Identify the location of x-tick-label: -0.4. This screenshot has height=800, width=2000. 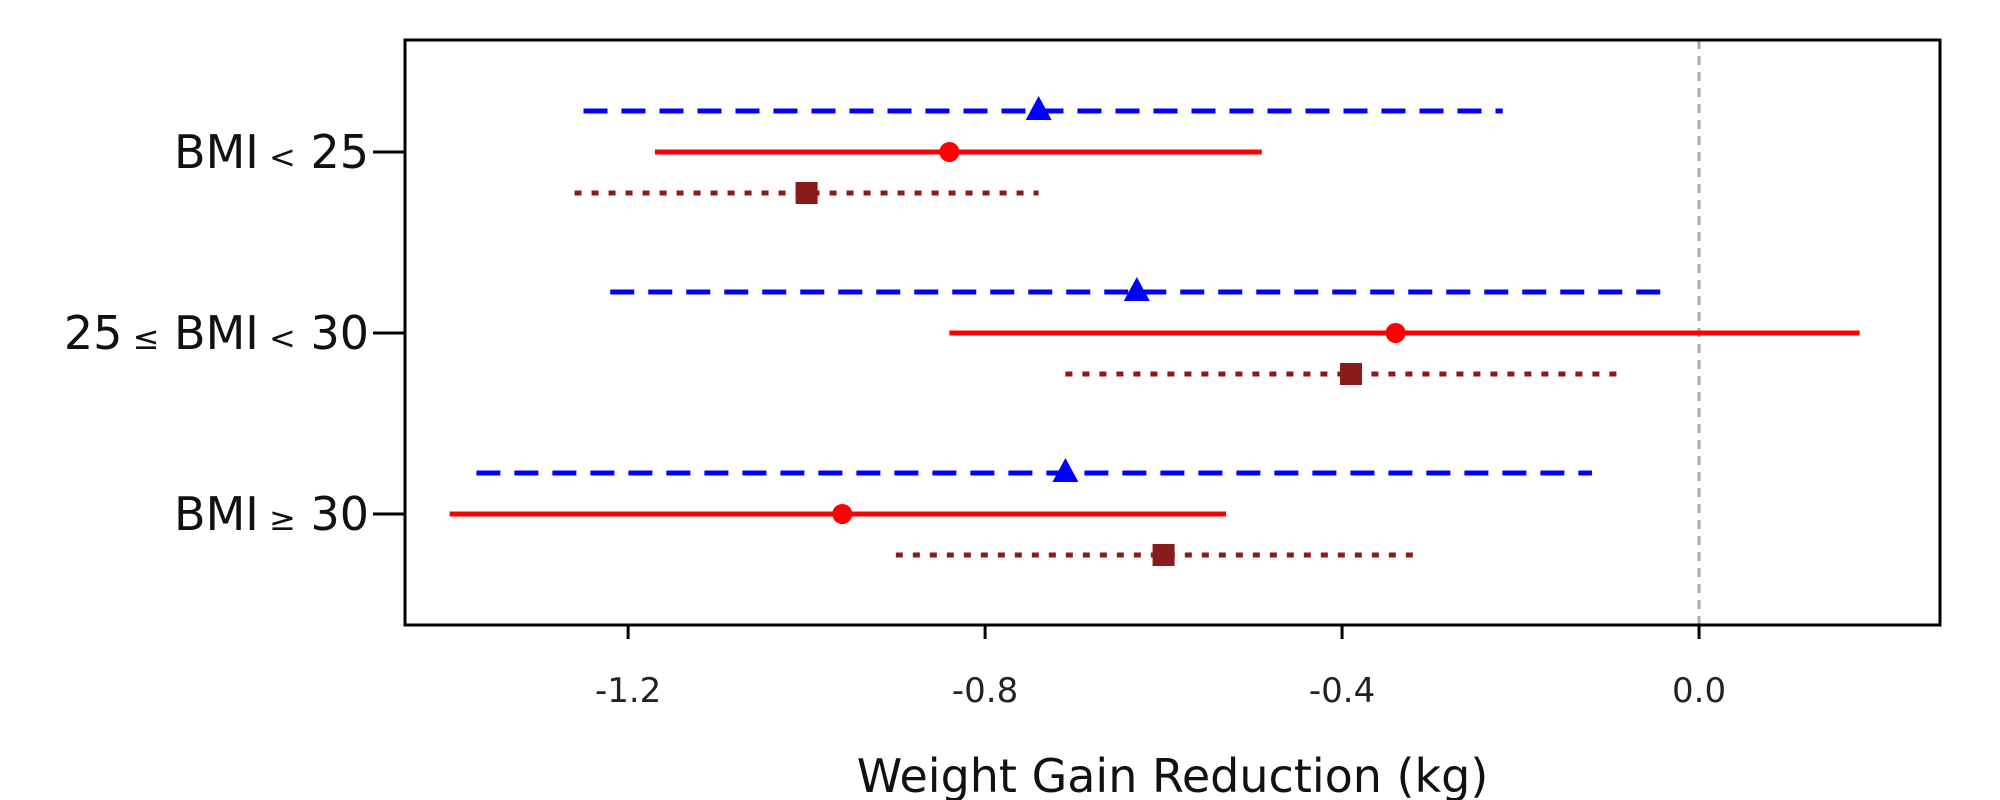
(1342, 691).